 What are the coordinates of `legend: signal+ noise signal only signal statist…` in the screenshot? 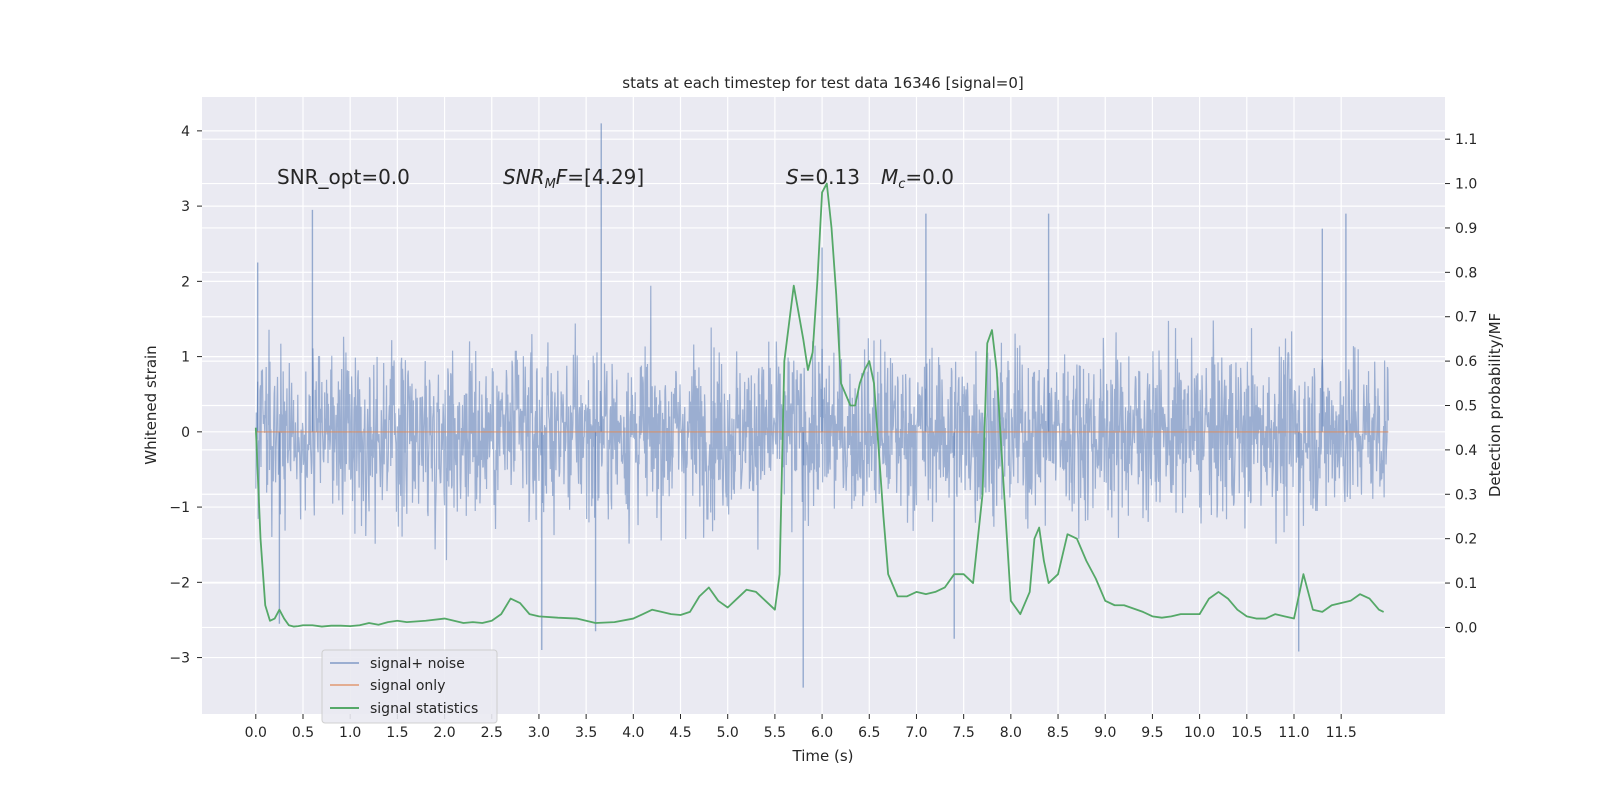 It's located at (409, 686).